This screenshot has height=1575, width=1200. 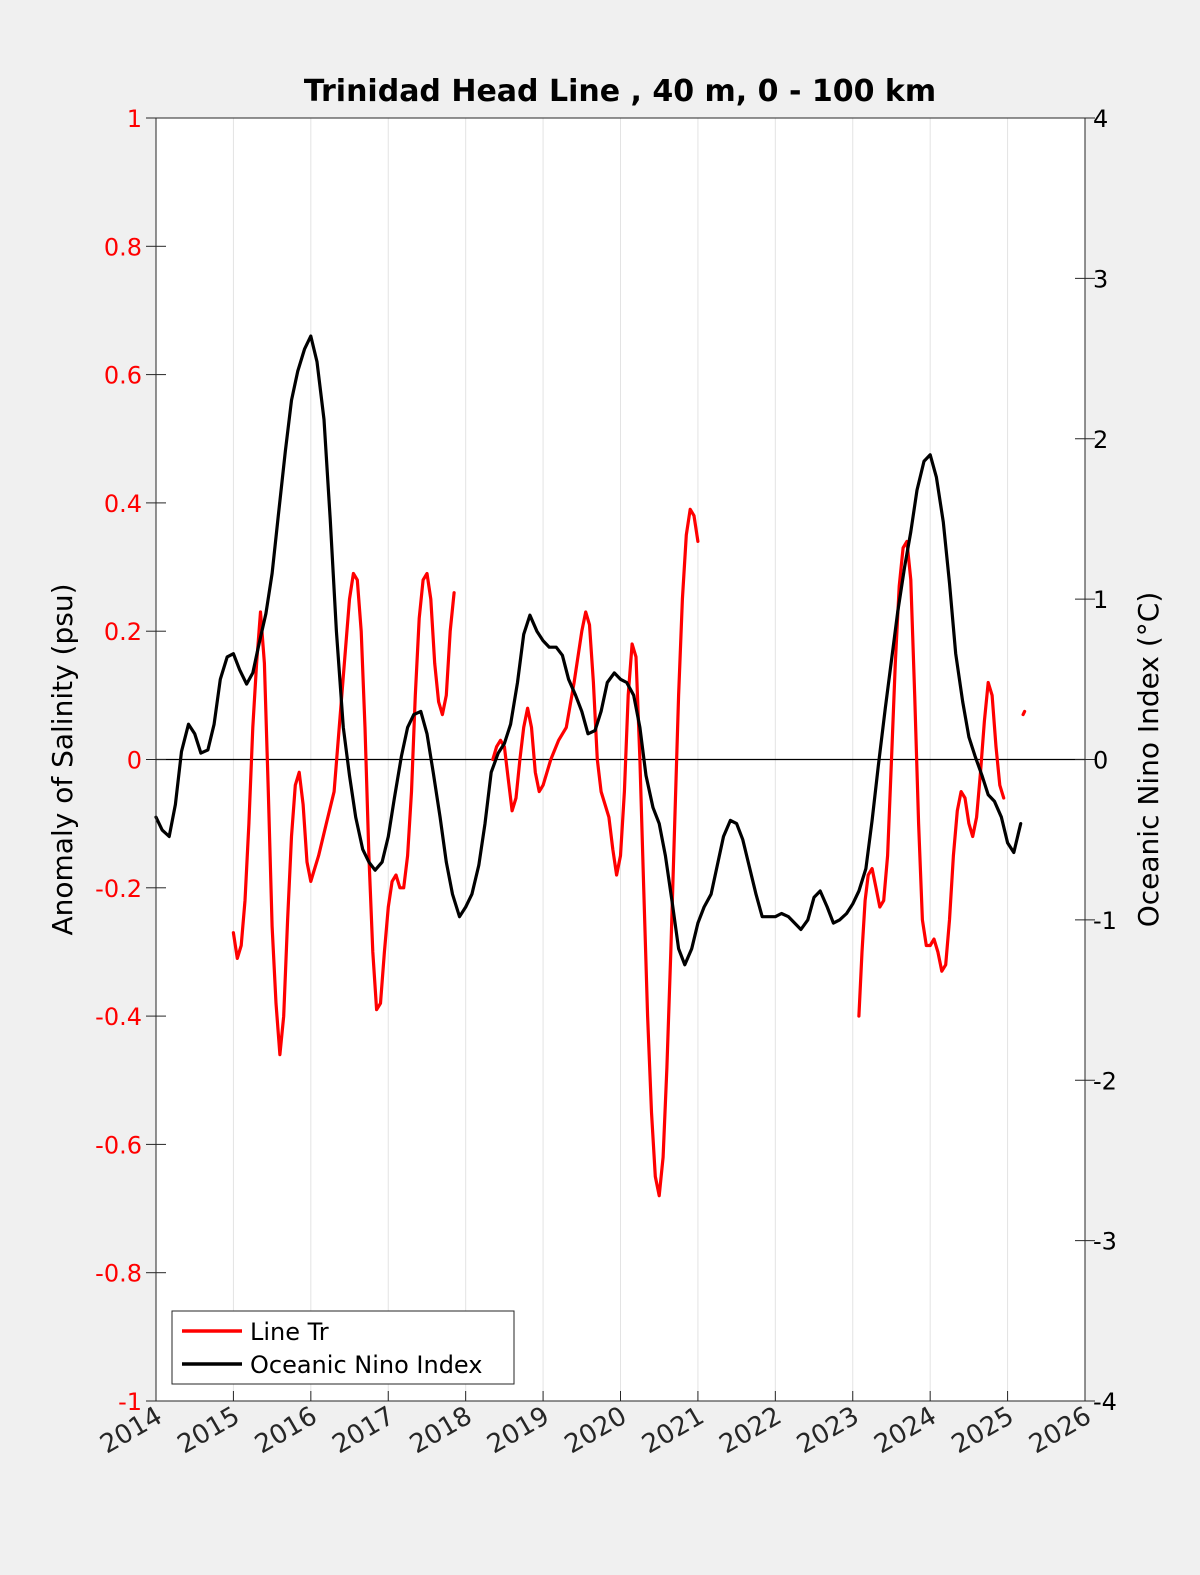 I want to click on right-y-tick-label: 0, so click(x=1100, y=761).